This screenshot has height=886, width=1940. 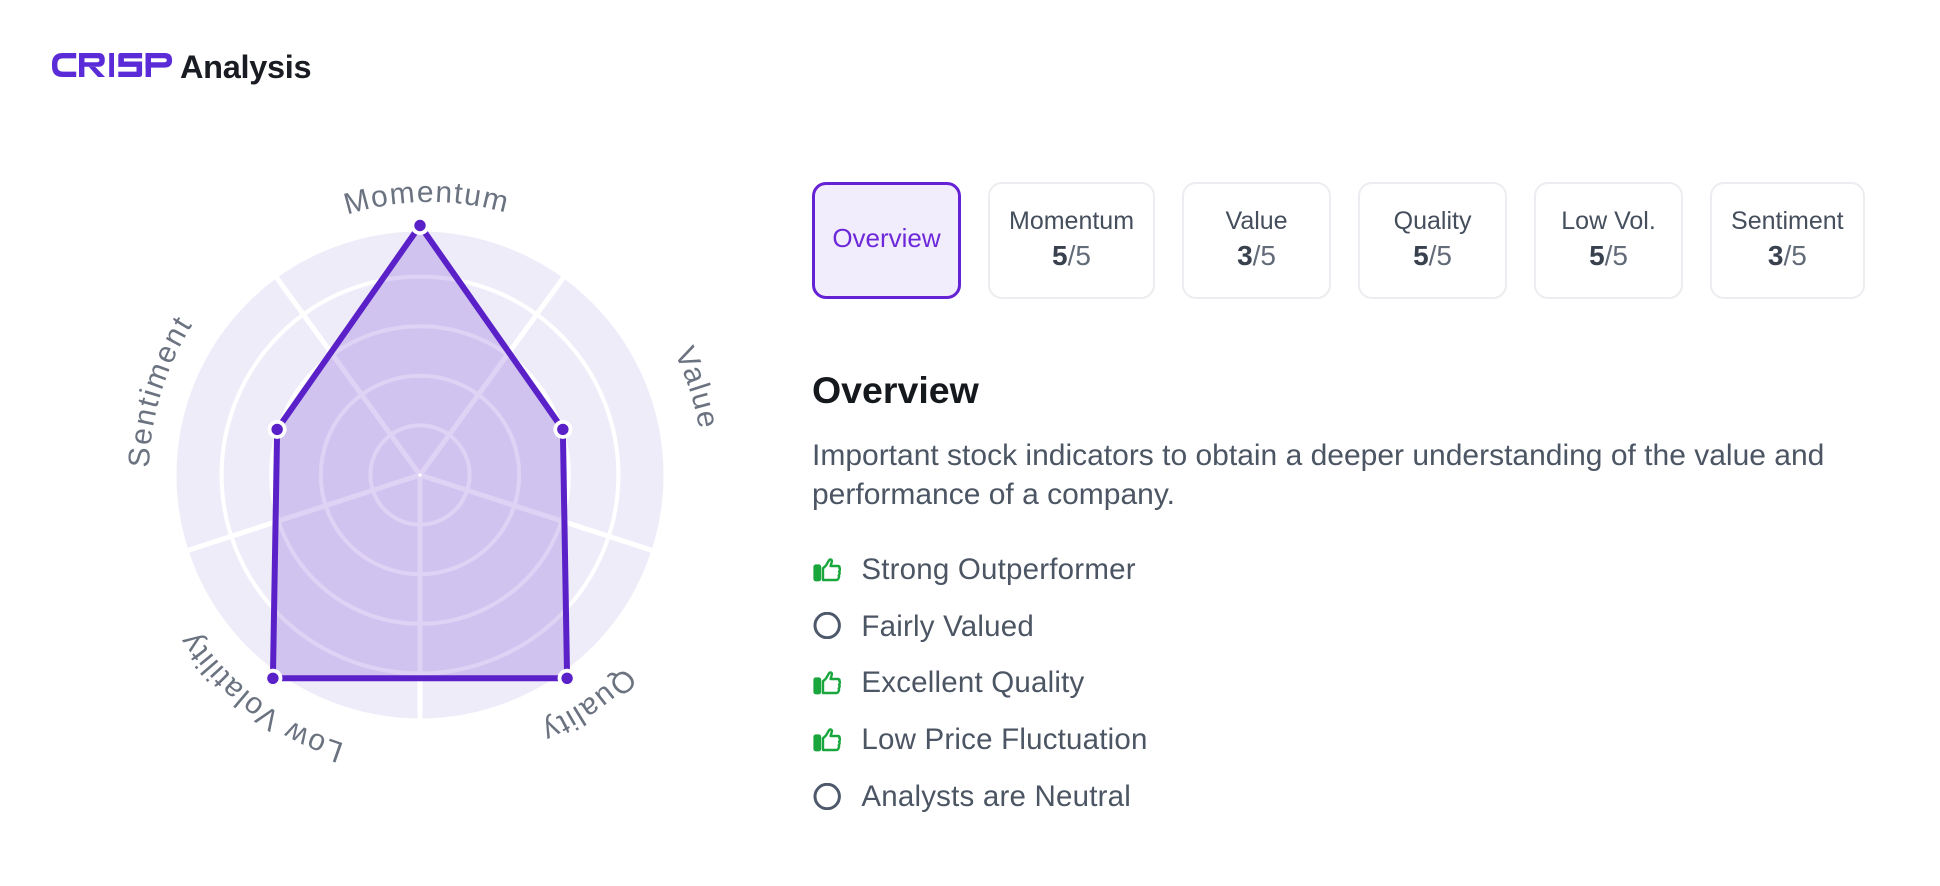 What do you see at coordinates (694, 387) in the screenshot?
I see `svg-text: Value` at bounding box center [694, 387].